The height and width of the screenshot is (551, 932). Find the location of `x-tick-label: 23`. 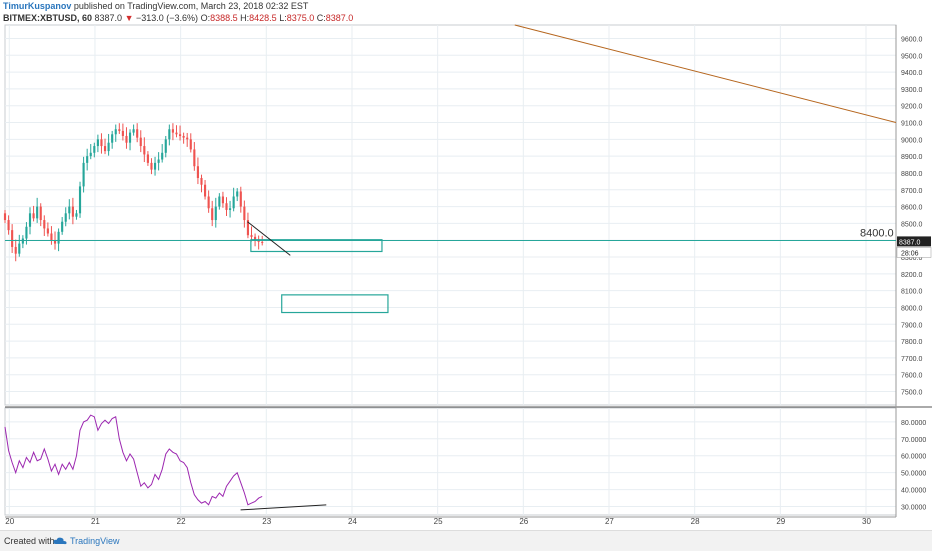

x-tick-label: 23 is located at coordinates (266, 521).